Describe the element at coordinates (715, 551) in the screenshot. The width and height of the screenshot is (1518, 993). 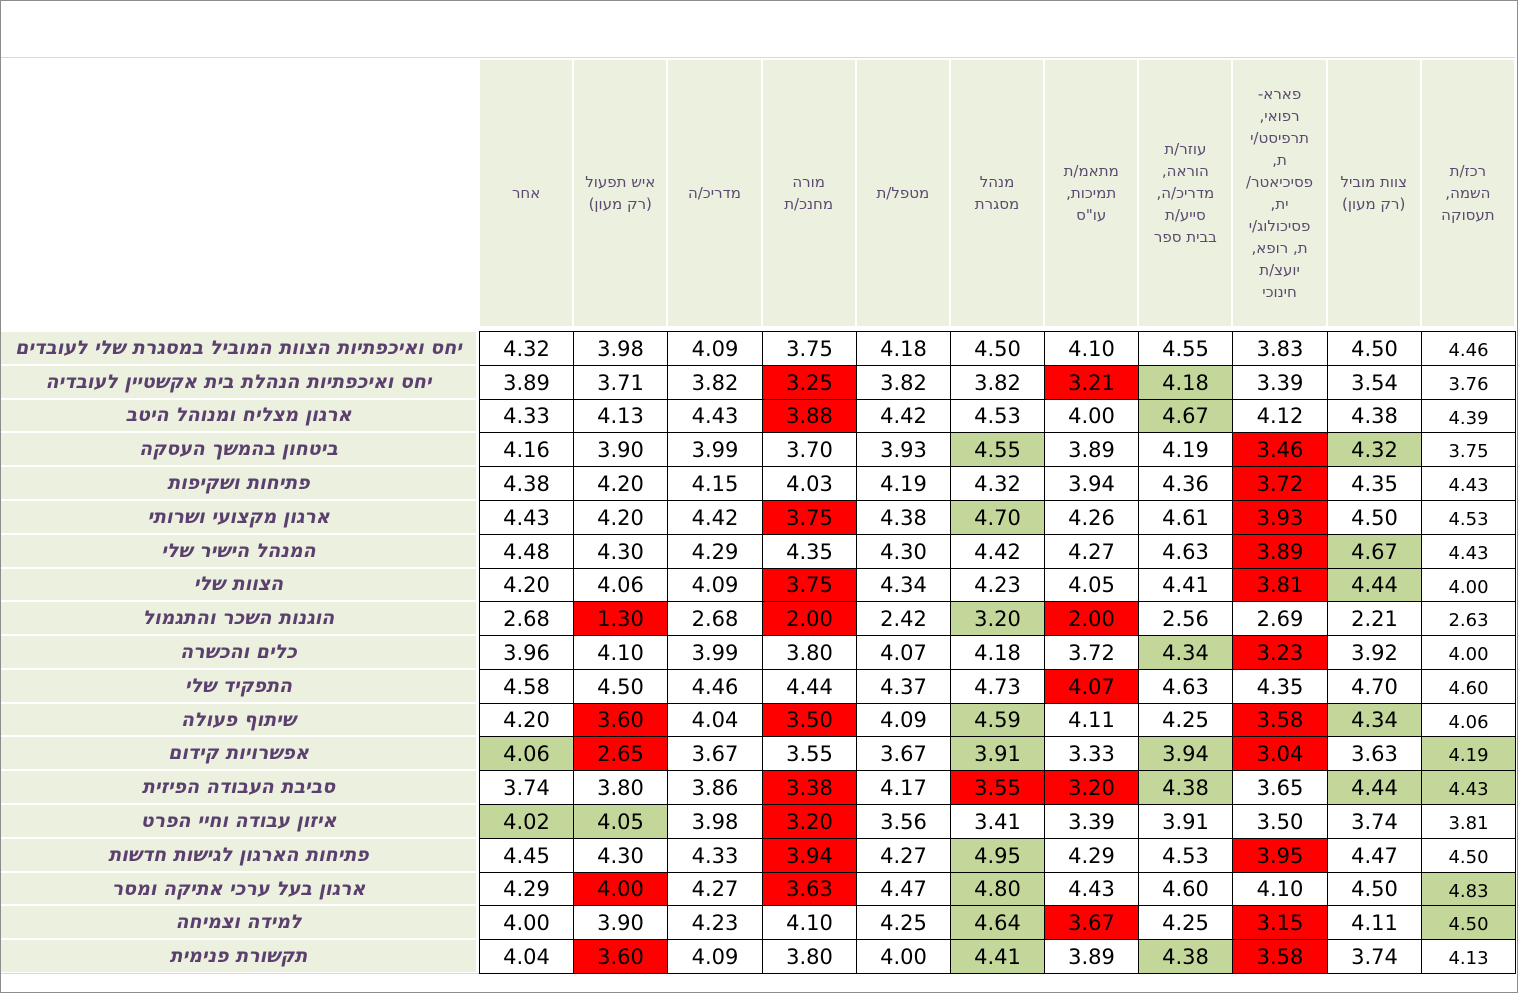
I see `score-cell: 4.29` at that location.